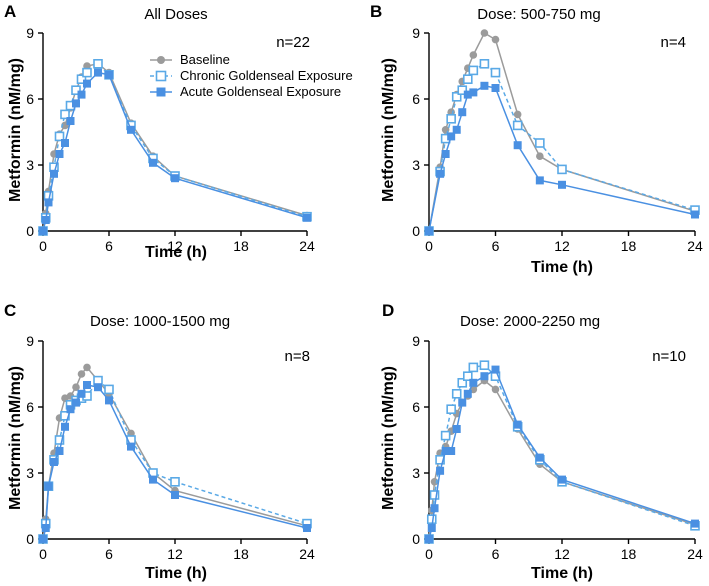  What do you see at coordinates (10, 11) in the screenshot?
I see `panel-letter: A` at bounding box center [10, 11].